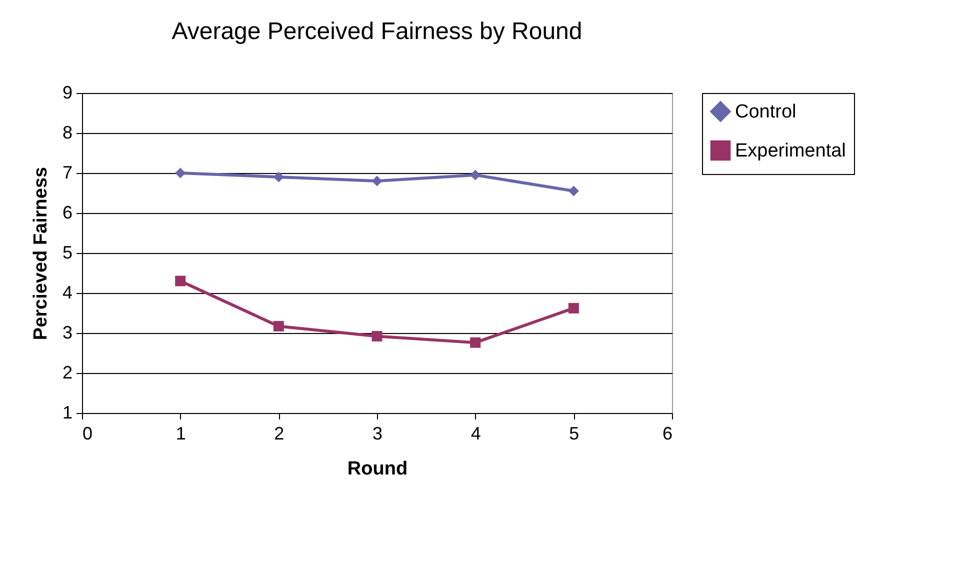 This screenshot has width=964, height=575. I want to click on y-tick-label: 4, so click(67, 292).